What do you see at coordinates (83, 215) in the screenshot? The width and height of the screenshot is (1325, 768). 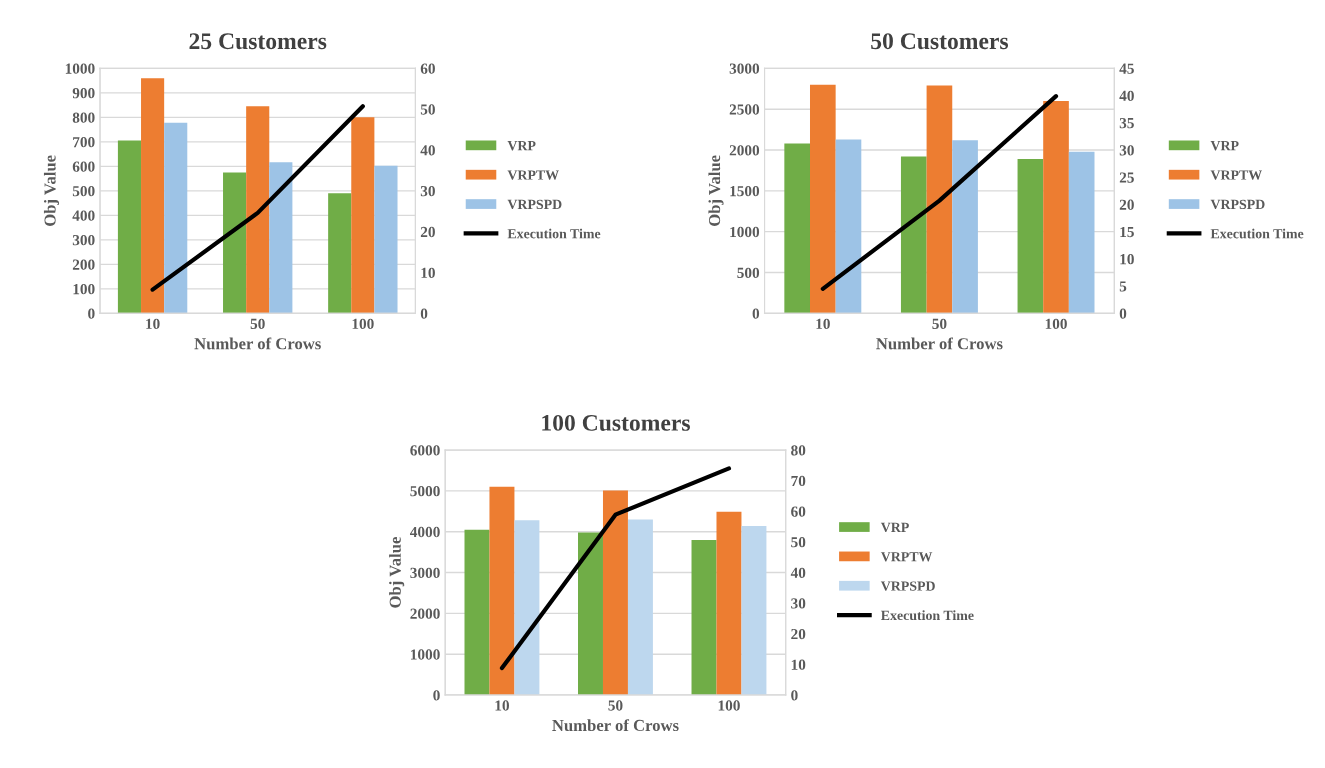 I see `y-tick-label: 400` at bounding box center [83, 215].